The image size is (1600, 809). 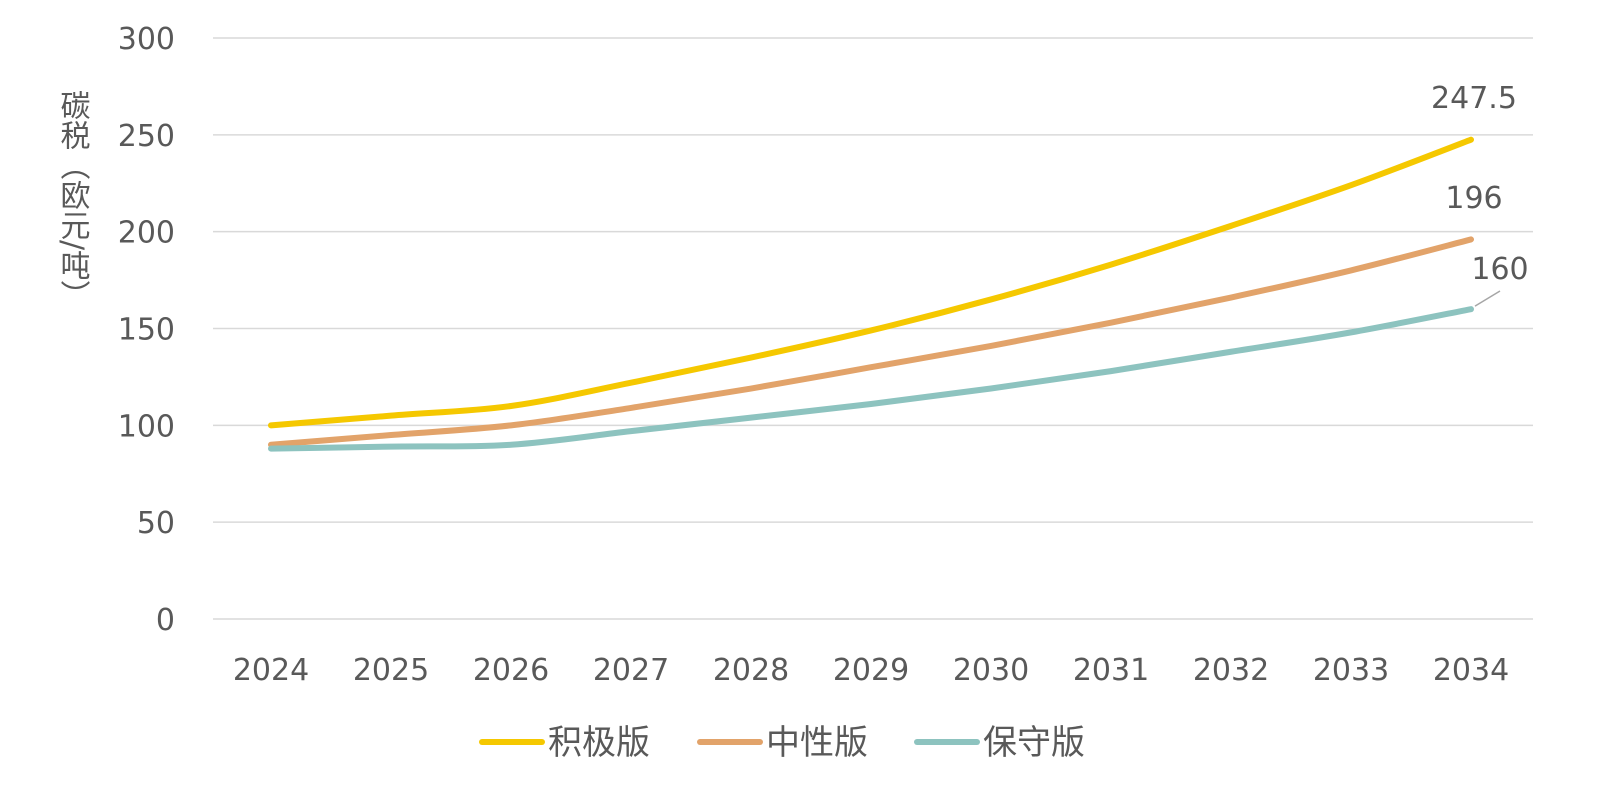 I want to click on x-tick-label: 2033, so click(x=1351, y=670).